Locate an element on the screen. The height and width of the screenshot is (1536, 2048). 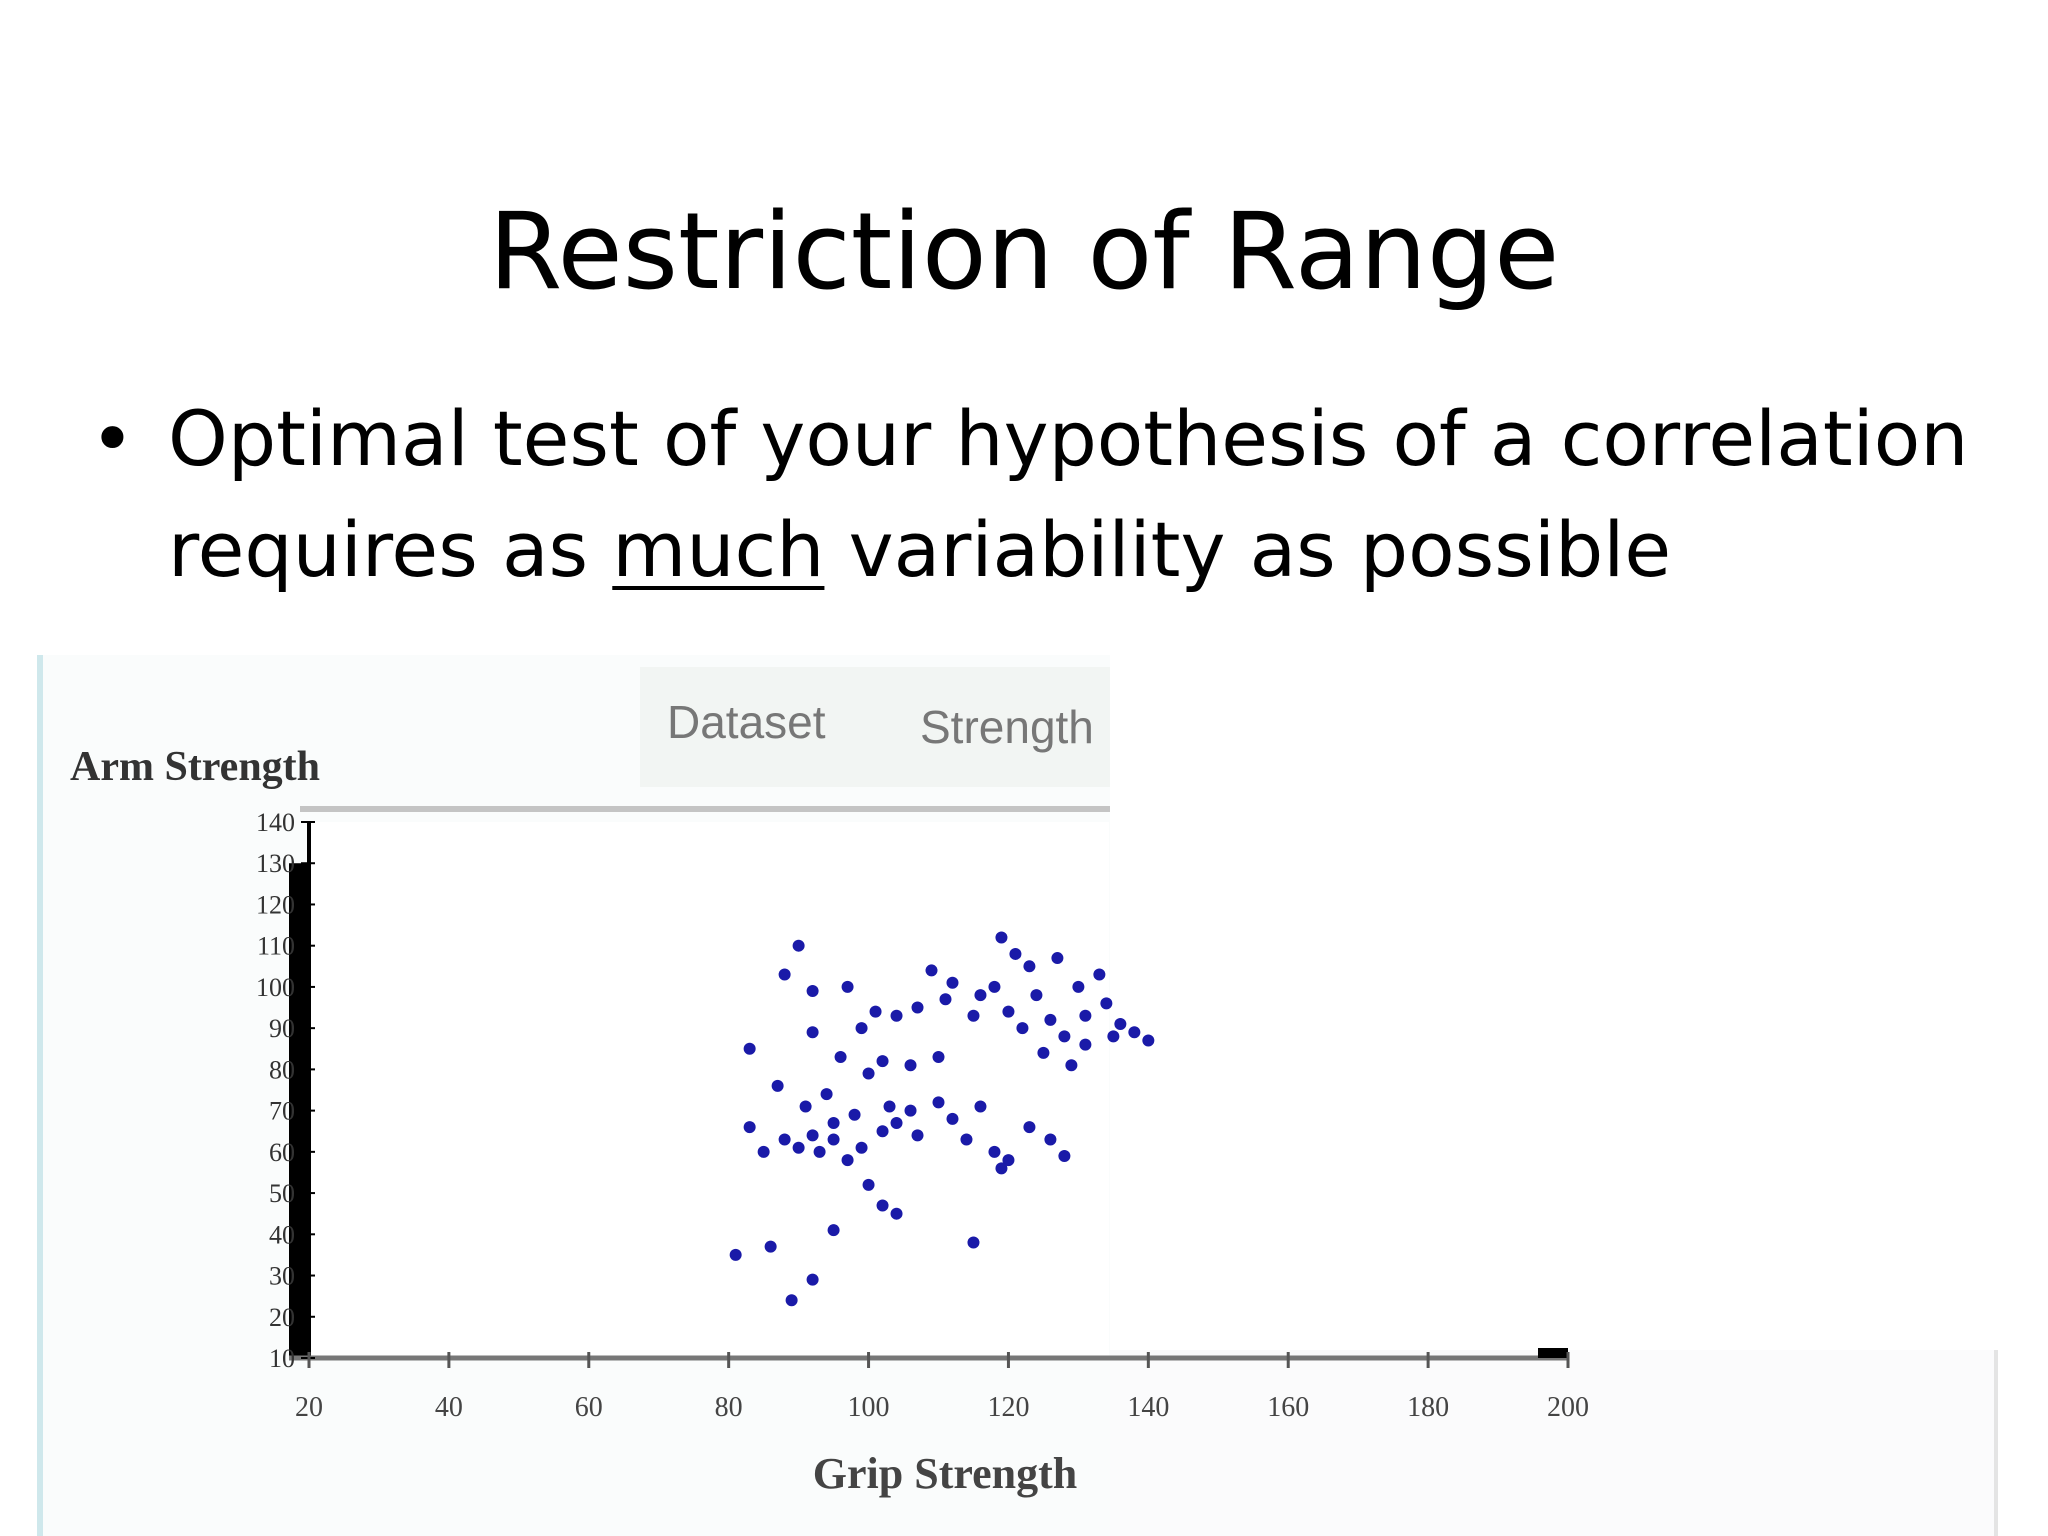
y-tick-label: 20 is located at coordinates (282, 1317).